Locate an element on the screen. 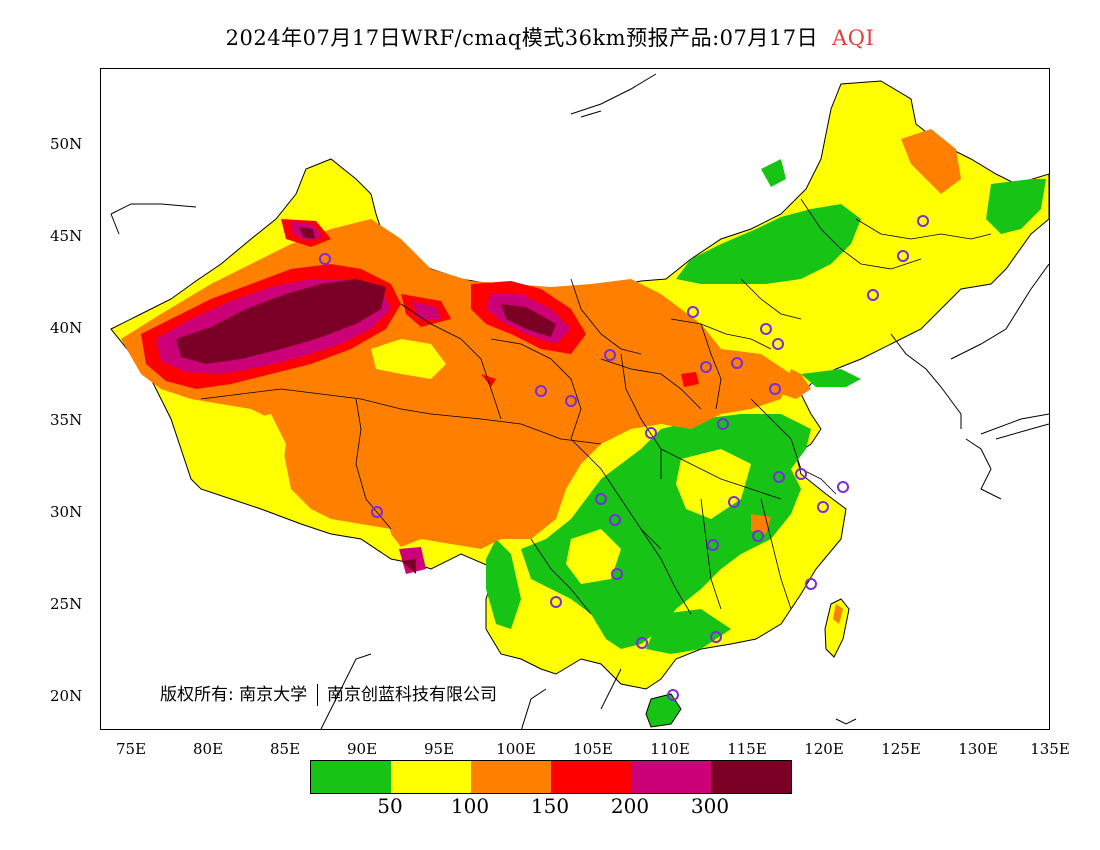  legend-label-150: 150 is located at coordinates (550, 806).